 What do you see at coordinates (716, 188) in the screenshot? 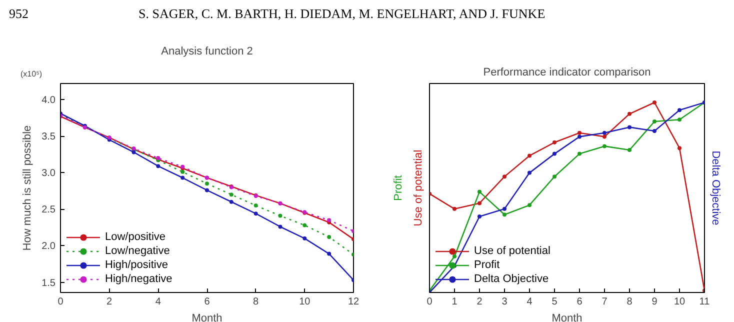
I see `y2-axis-title: Delta Objective` at bounding box center [716, 188].